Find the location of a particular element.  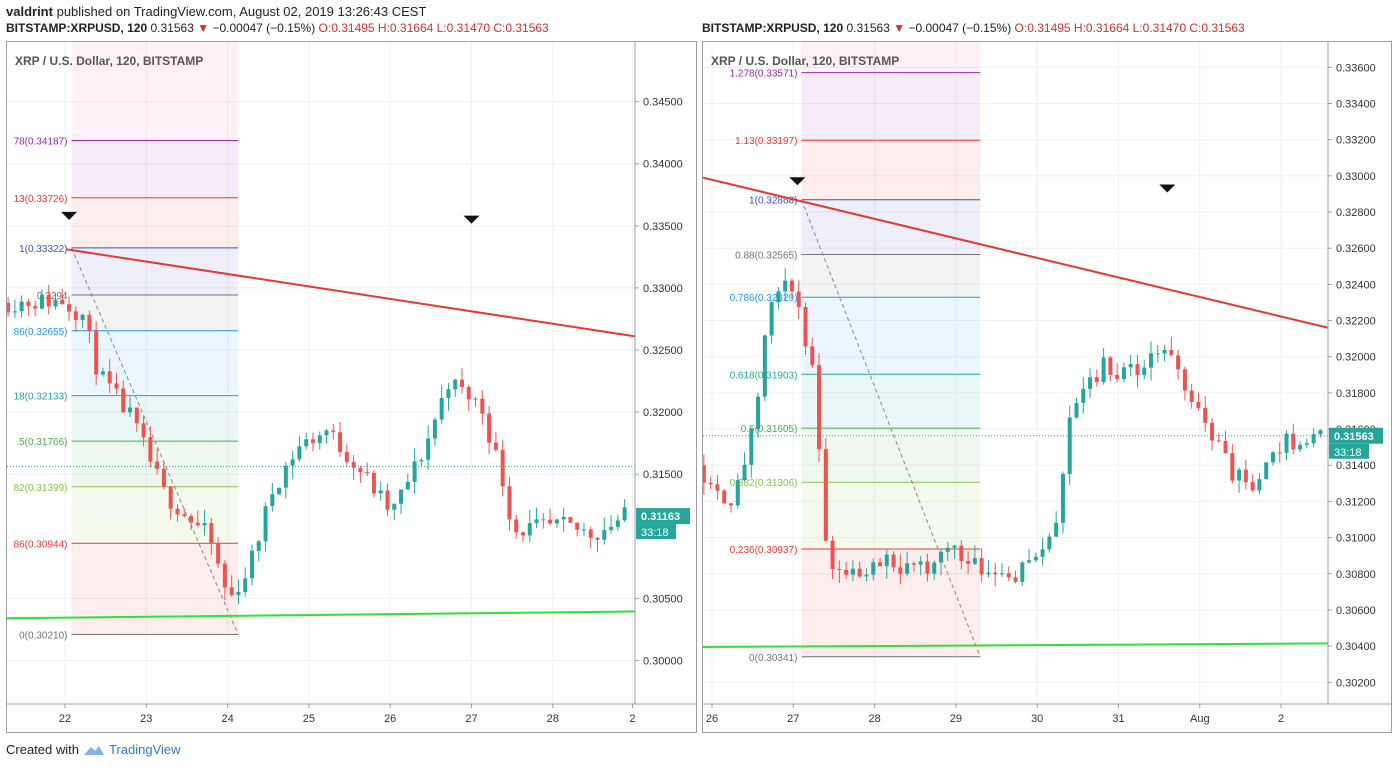

time-tick-label: Aug is located at coordinates (1200, 719).